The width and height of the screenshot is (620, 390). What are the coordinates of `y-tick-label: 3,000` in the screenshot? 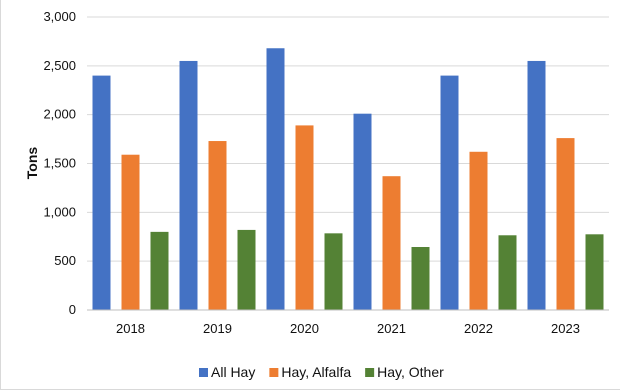 It's located at (59, 16).